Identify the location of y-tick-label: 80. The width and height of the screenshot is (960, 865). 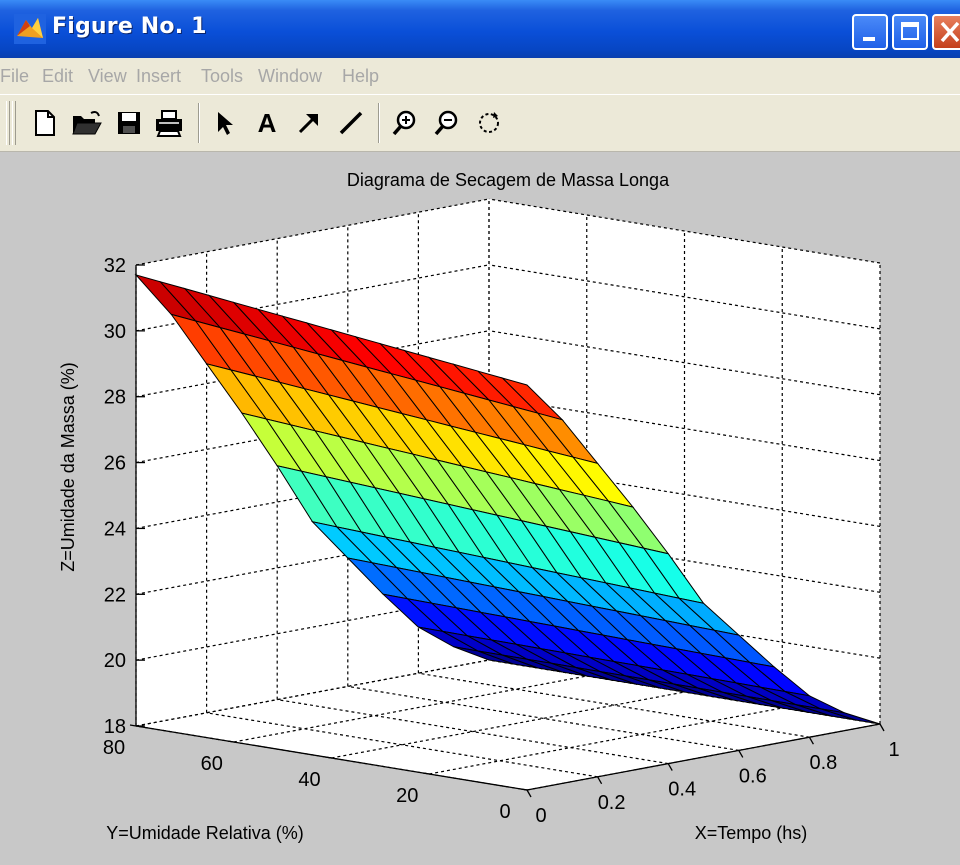
(114, 748).